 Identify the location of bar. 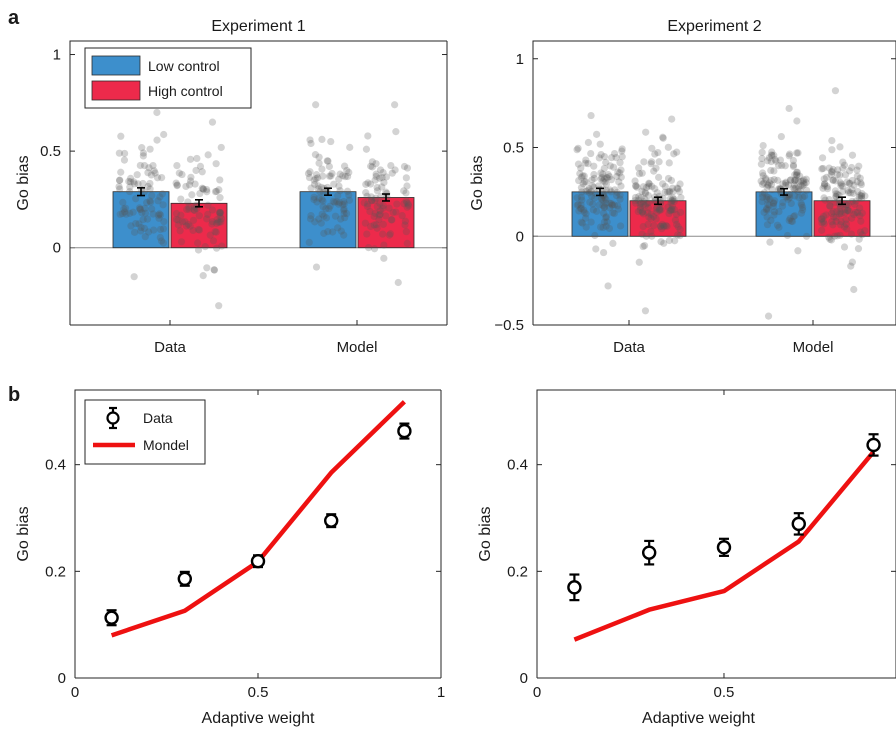
(600, 214).